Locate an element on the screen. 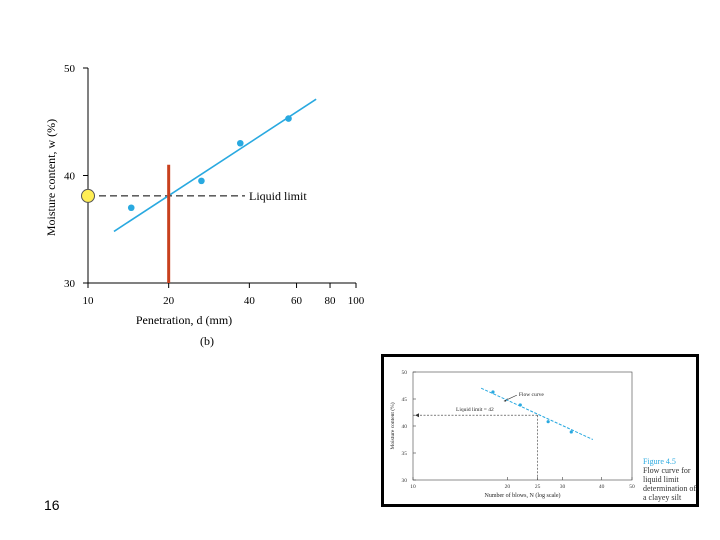 The height and width of the screenshot is (540, 720). x-tick-label: 60 is located at coordinates (297, 301).